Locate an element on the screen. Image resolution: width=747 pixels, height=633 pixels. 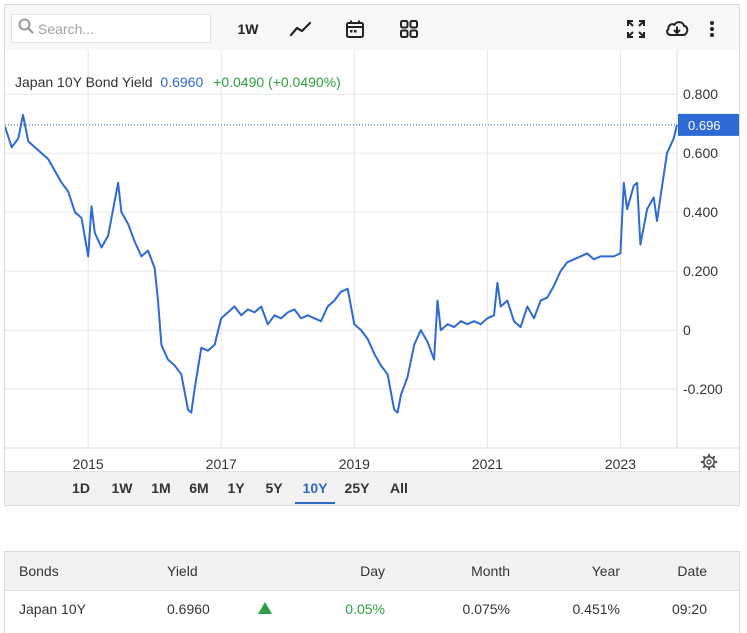
cell-yield: 0.6960 is located at coordinates (188, 609).